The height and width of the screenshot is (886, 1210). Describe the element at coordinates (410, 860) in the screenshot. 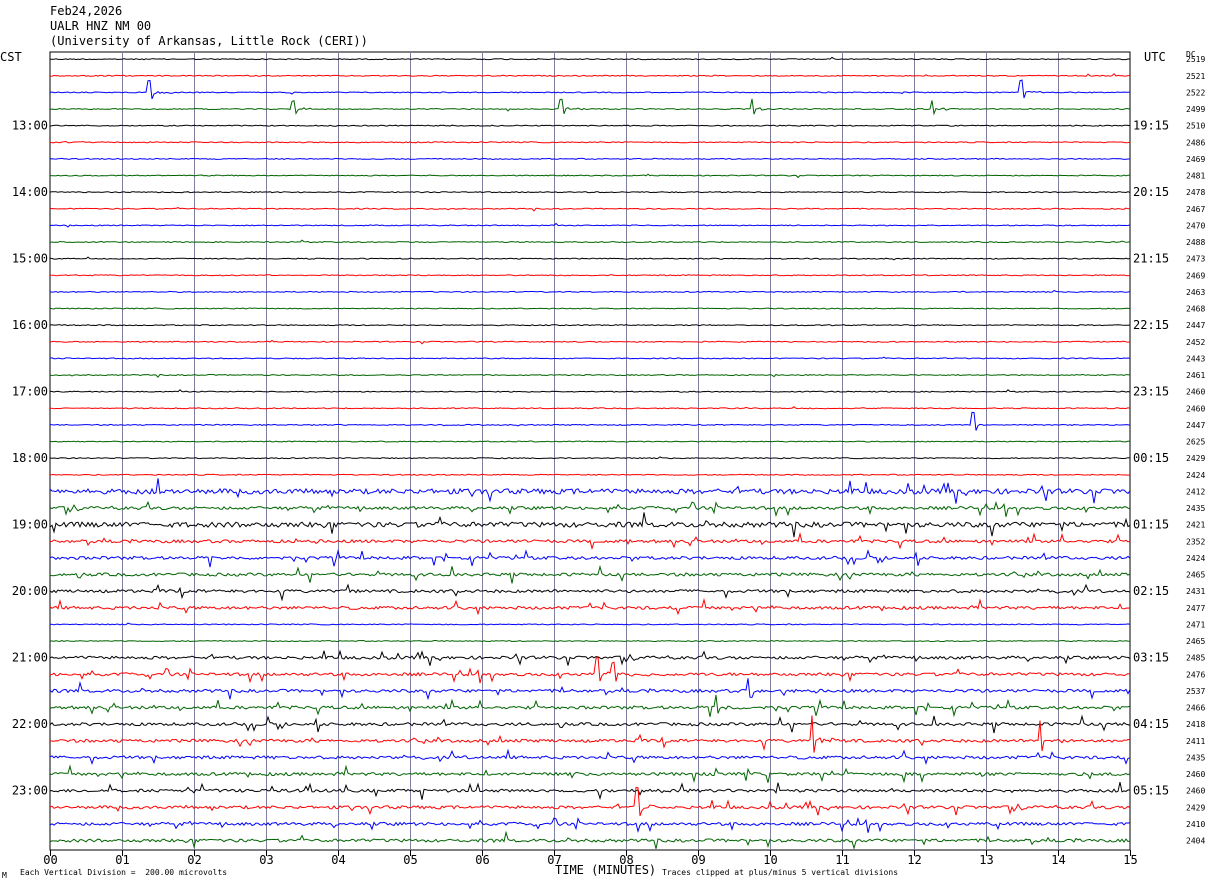

I see `x-tick-label: 05` at that location.